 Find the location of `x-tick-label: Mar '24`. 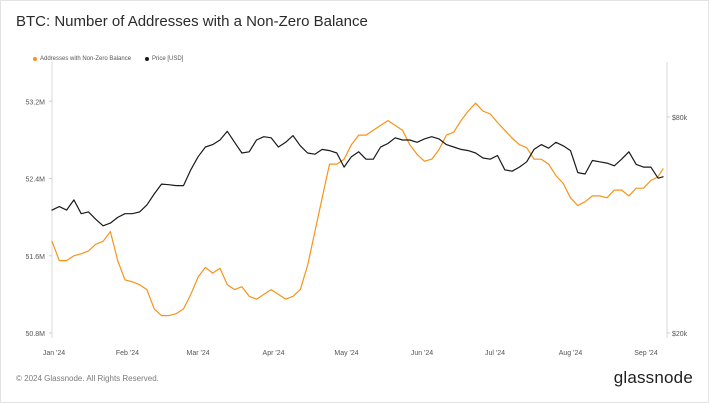

x-tick-label: Mar '24 is located at coordinates (197, 353).